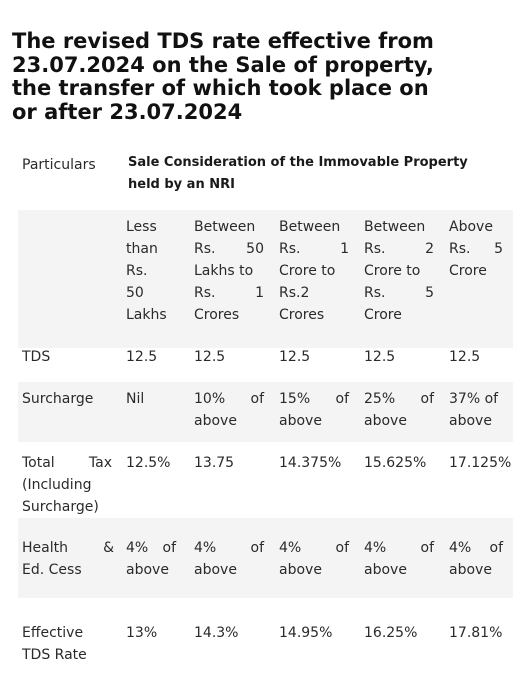 The width and height of the screenshot is (524, 692). What do you see at coordinates (310, 463) in the screenshot?
I see `cell-line: 14.375%` at bounding box center [310, 463].